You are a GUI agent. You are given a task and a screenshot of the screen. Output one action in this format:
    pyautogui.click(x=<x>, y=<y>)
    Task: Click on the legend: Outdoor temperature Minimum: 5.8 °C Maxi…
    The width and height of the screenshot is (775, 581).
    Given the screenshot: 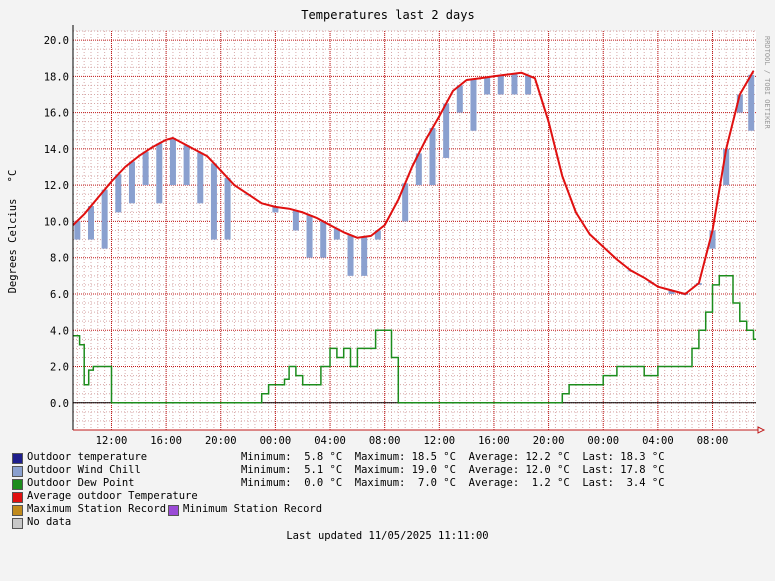 What is the action you would take?
    pyautogui.click(x=338, y=490)
    